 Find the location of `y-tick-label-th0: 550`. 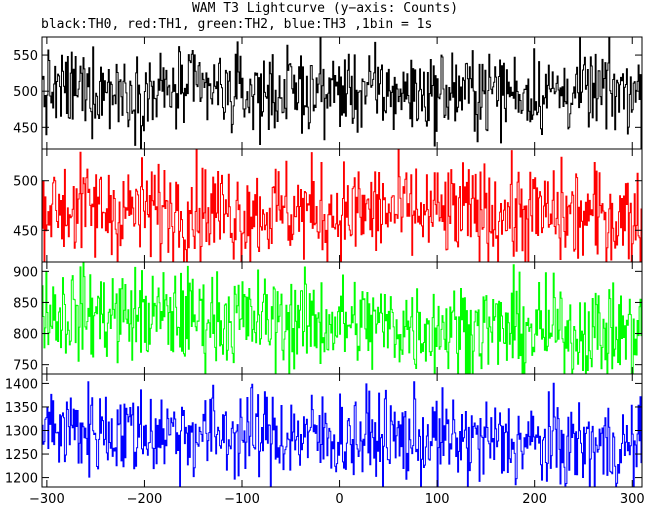

y-tick-label-th0: 550 is located at coordinates (25, 56).